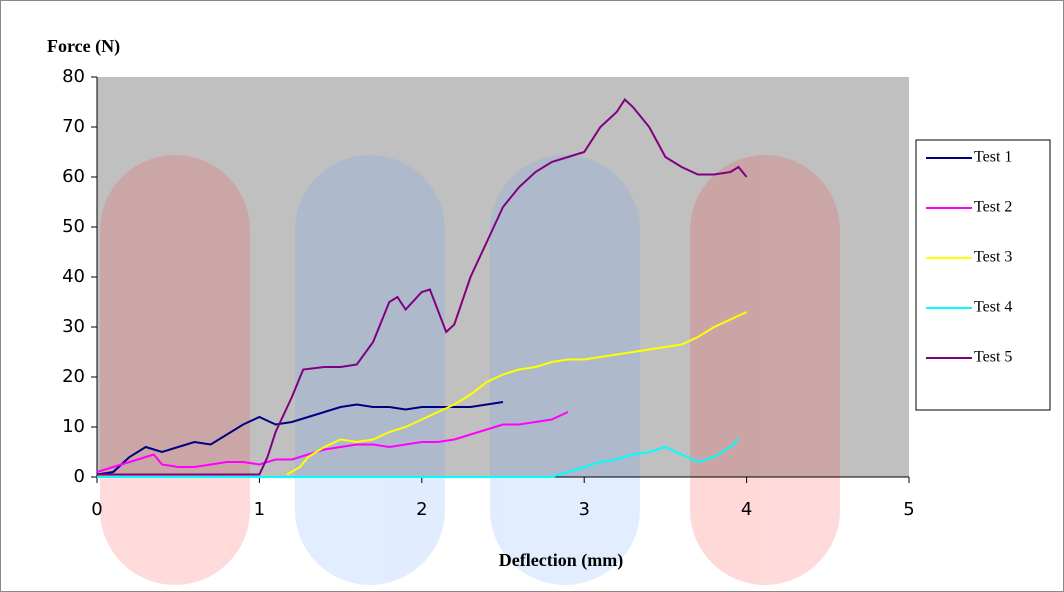  What do you see at coordinates (73, 126) in the screenshot?
I see `y-tick-label: 70` at bounding box center [73, 126].